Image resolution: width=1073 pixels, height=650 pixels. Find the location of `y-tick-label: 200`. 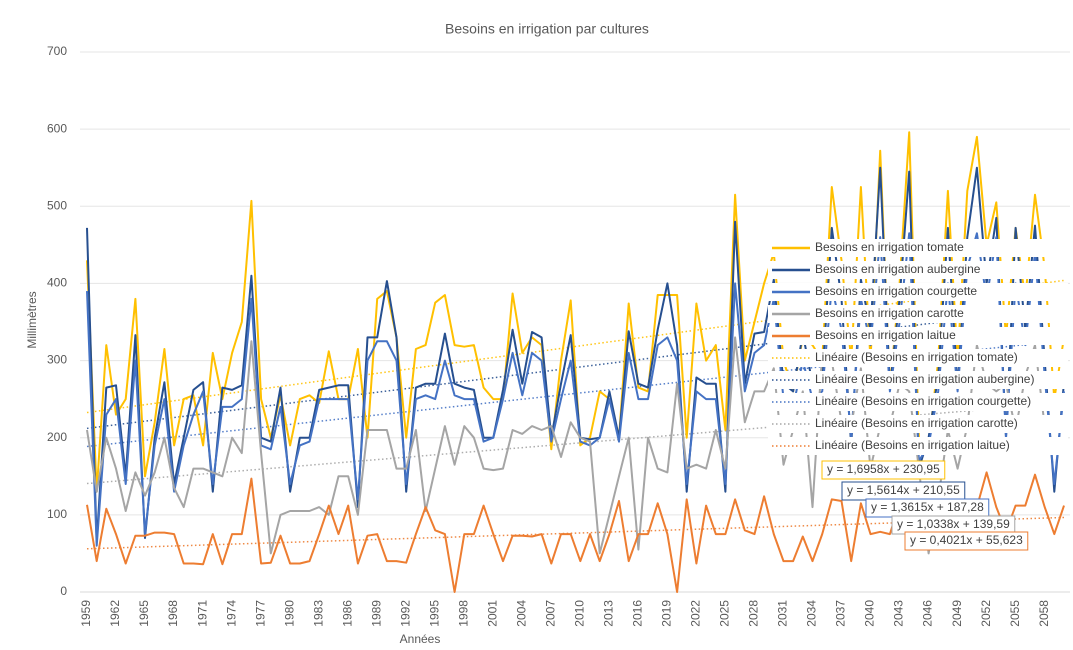

y-tick-label: 200 is located at coordinates (57, 437).